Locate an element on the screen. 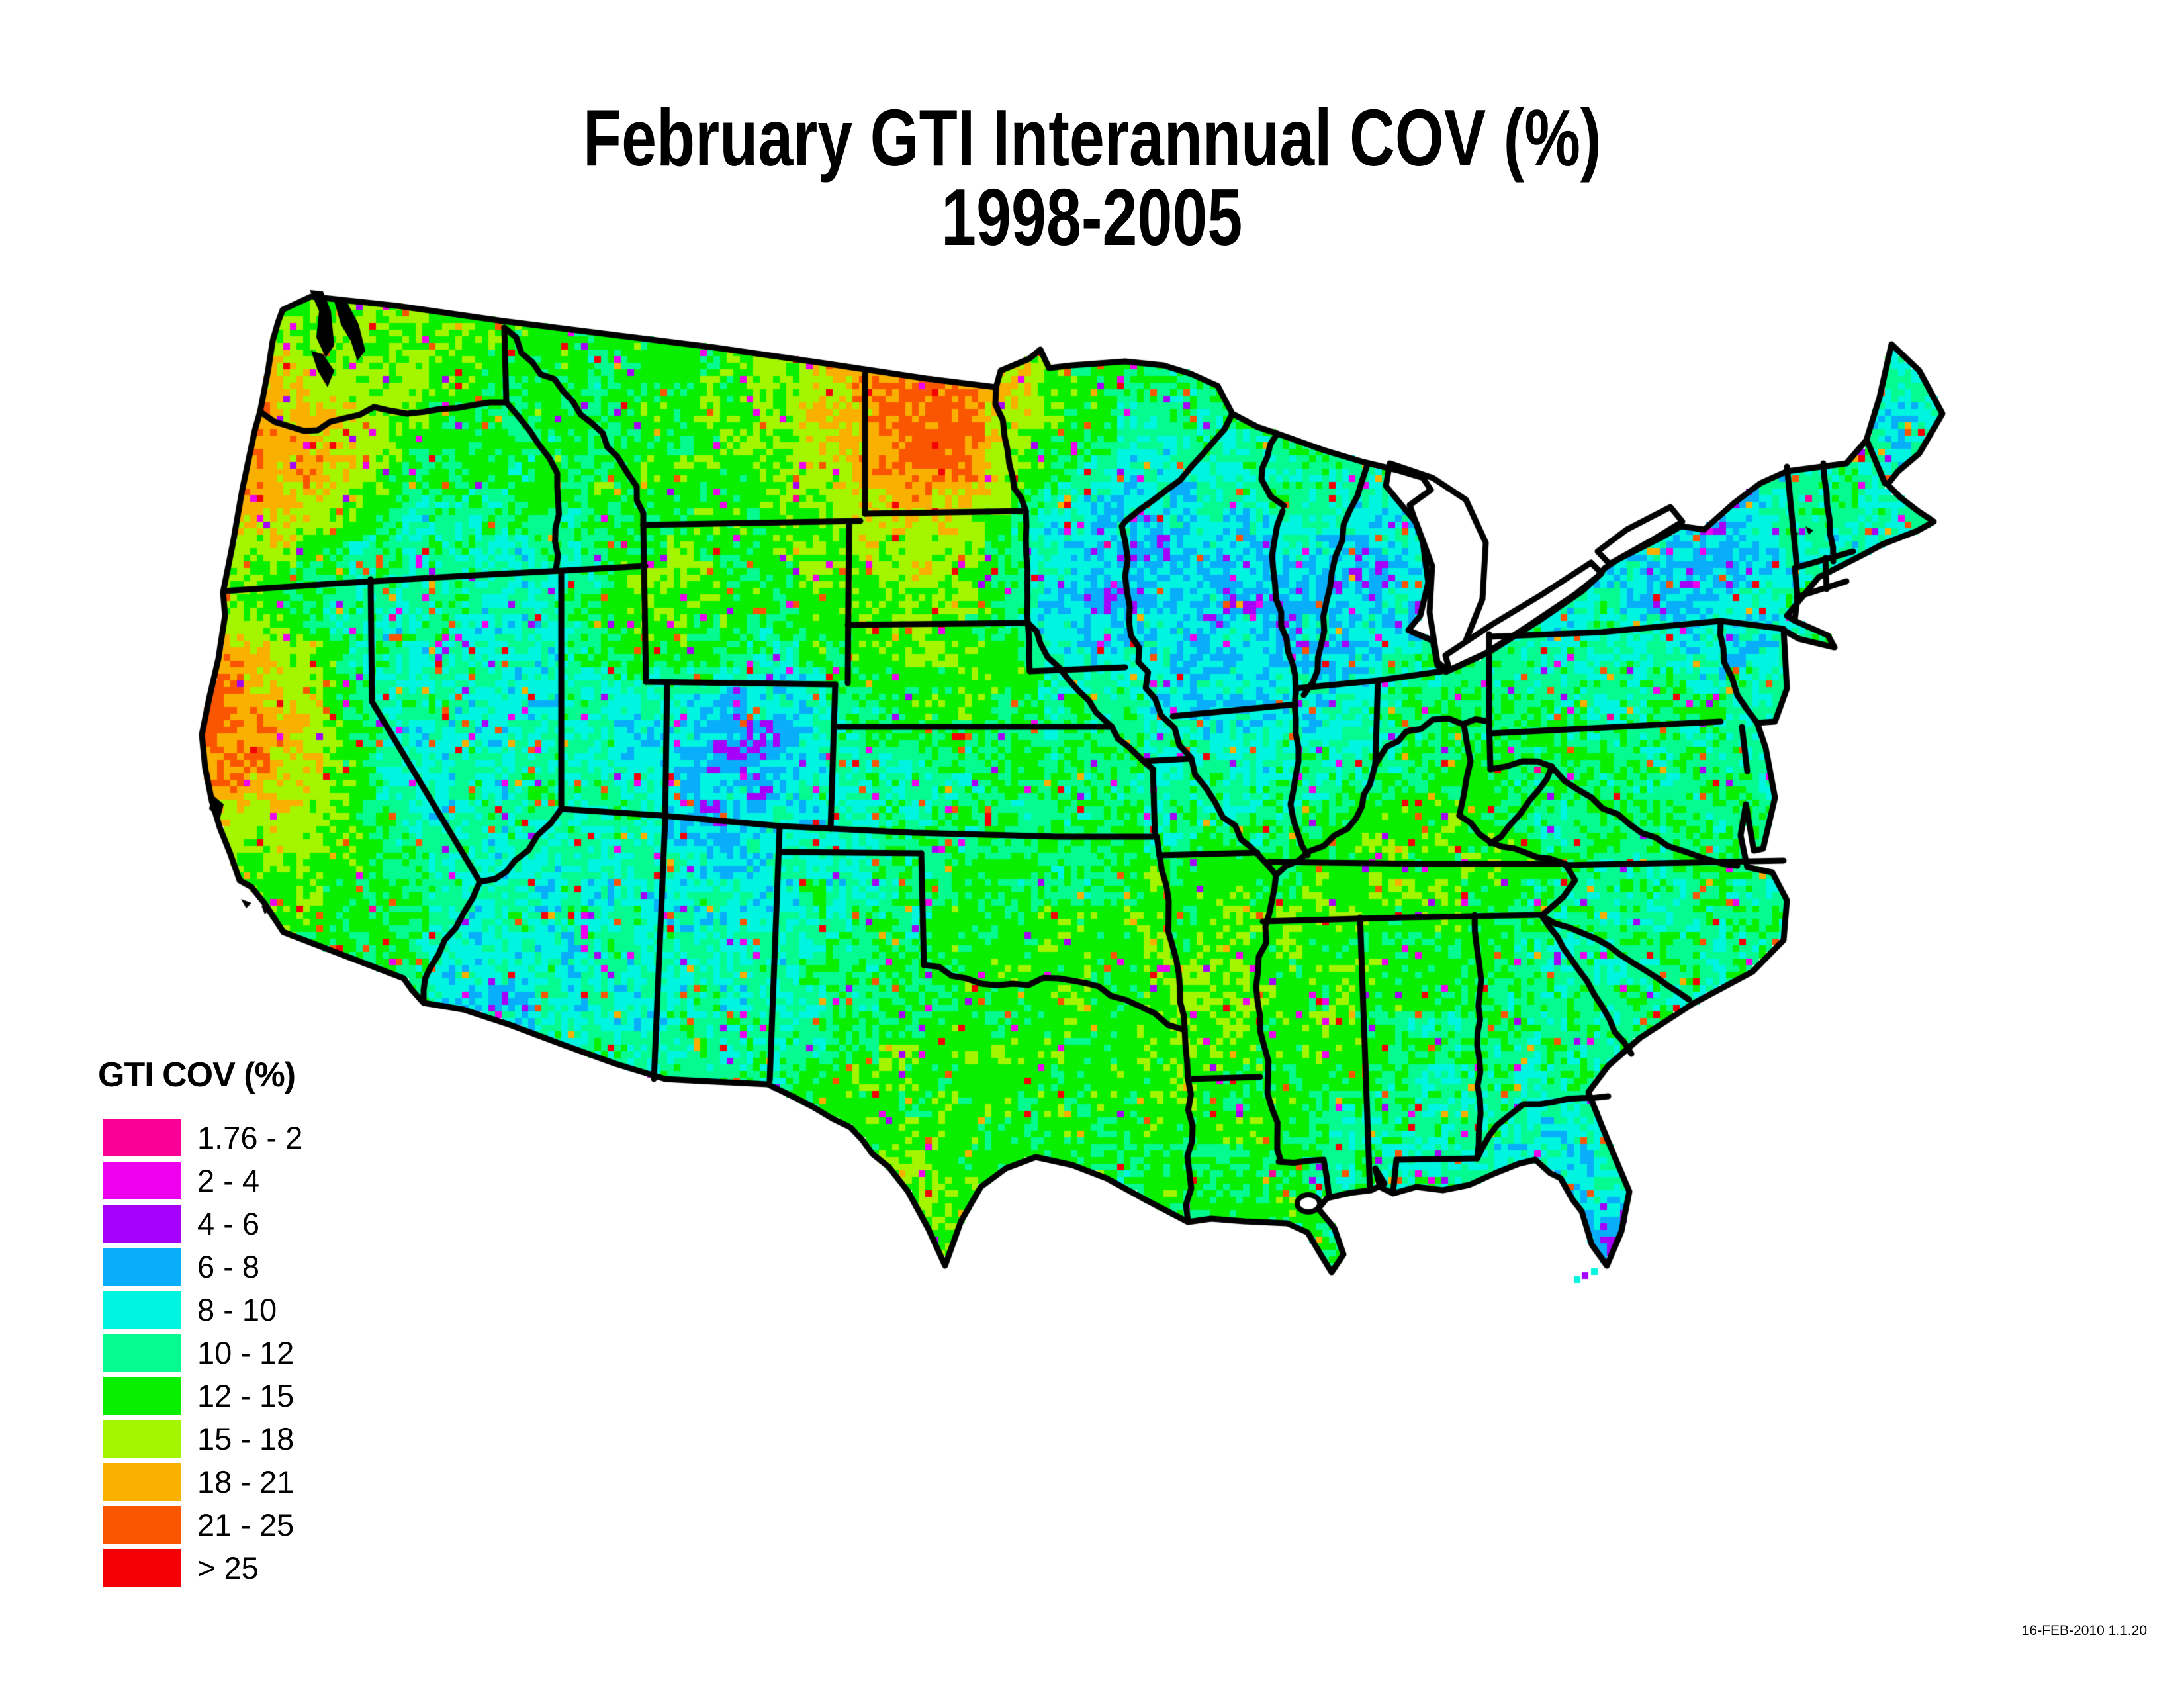 This screenshot has height=1688, width=2184. legend-label: 4 - 6 is located at coordinates (229, 1223).